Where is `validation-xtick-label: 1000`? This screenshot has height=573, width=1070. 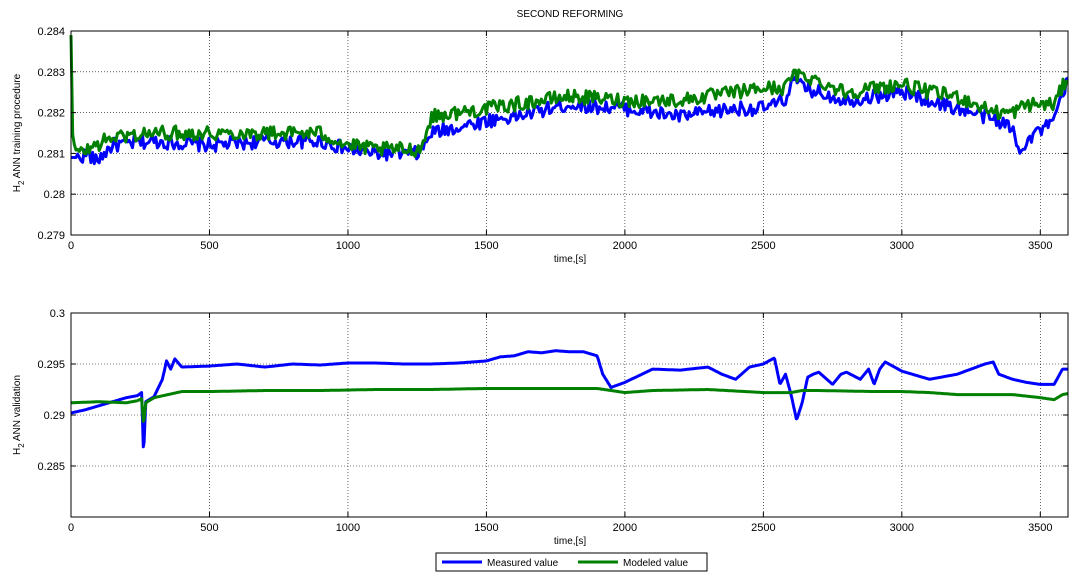
validation-xtick-label: 1000 is located at coordinates (348, 528).